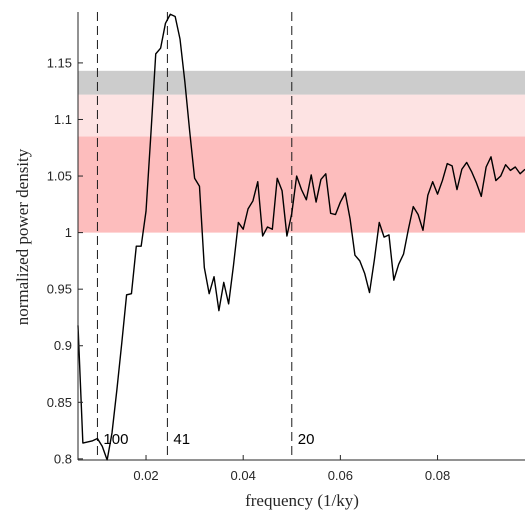 The width and height of the screenshot is (525, 516). I want to click on y-tick-label: 1.05, so click(59, 176).